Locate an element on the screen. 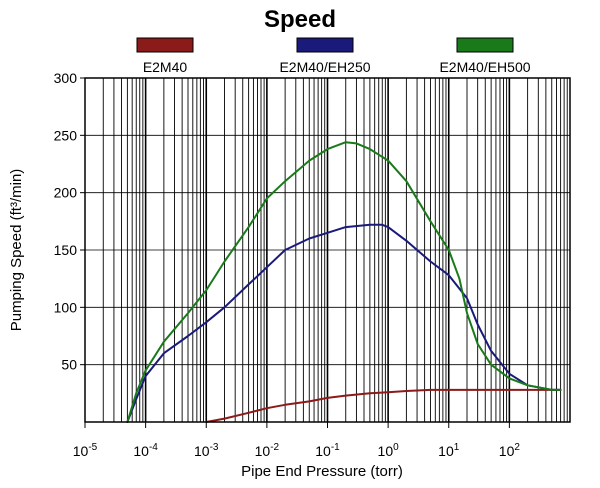  y-tick-label: 250 is located at coordinates (66, 135).